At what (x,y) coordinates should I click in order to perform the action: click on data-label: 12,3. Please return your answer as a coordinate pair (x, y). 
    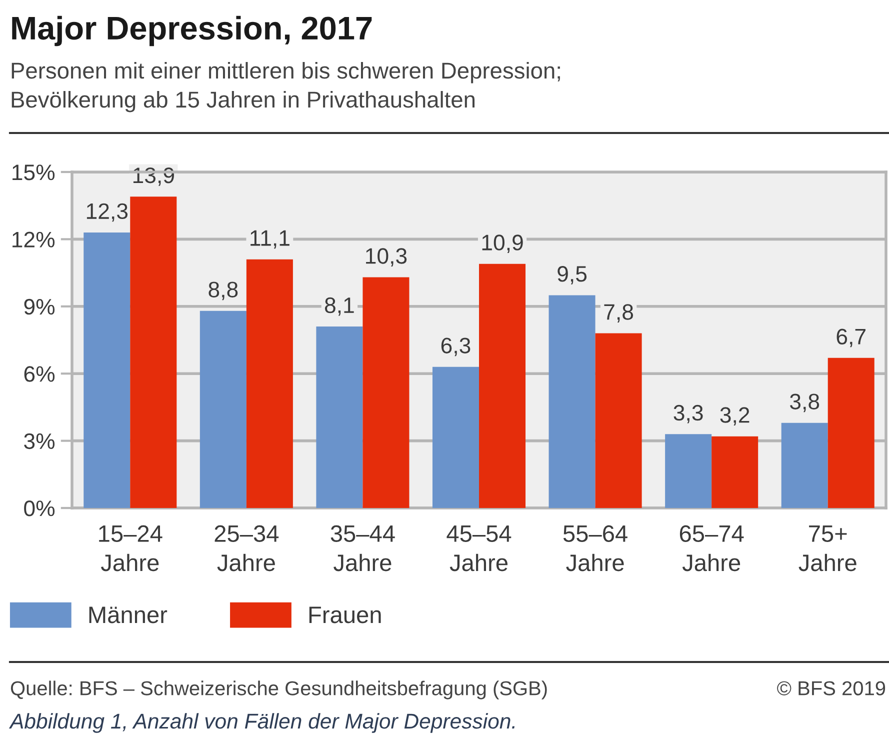
    Looking at the image, I should click on (107, 212).